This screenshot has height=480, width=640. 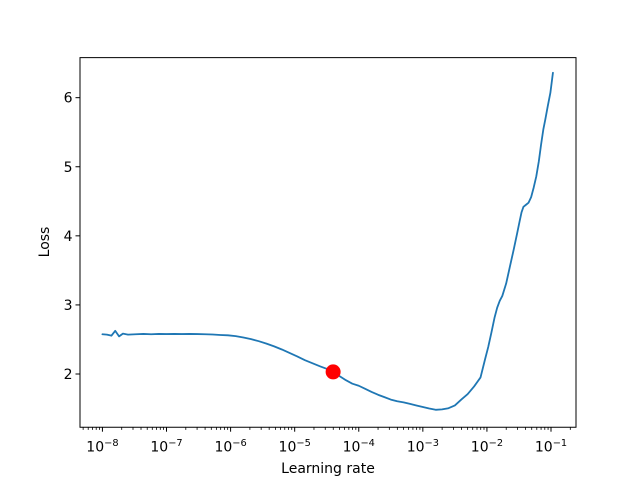 I want to click on y-tick-label: 3, so click(x=68, y=306).